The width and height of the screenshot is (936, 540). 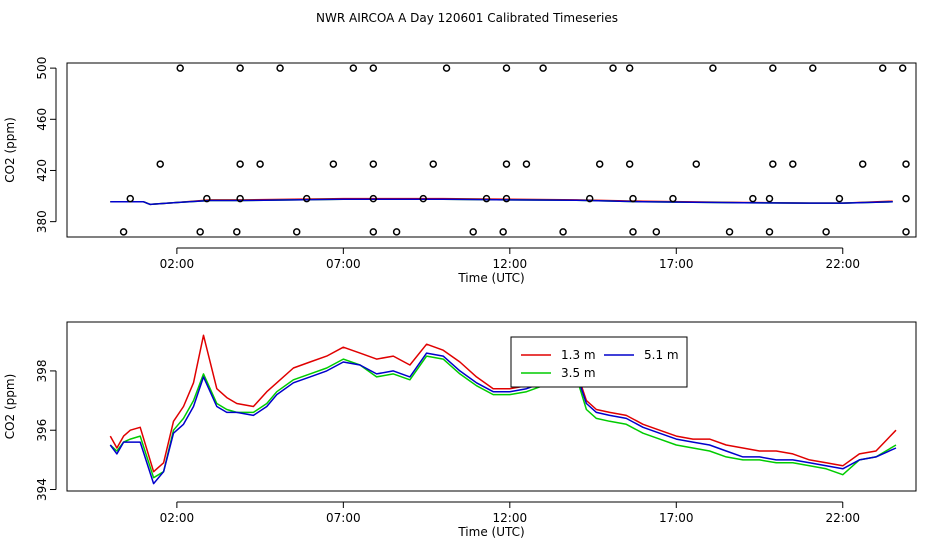 I want to click on y-tick-label: 420, so click(x=42, y=170).